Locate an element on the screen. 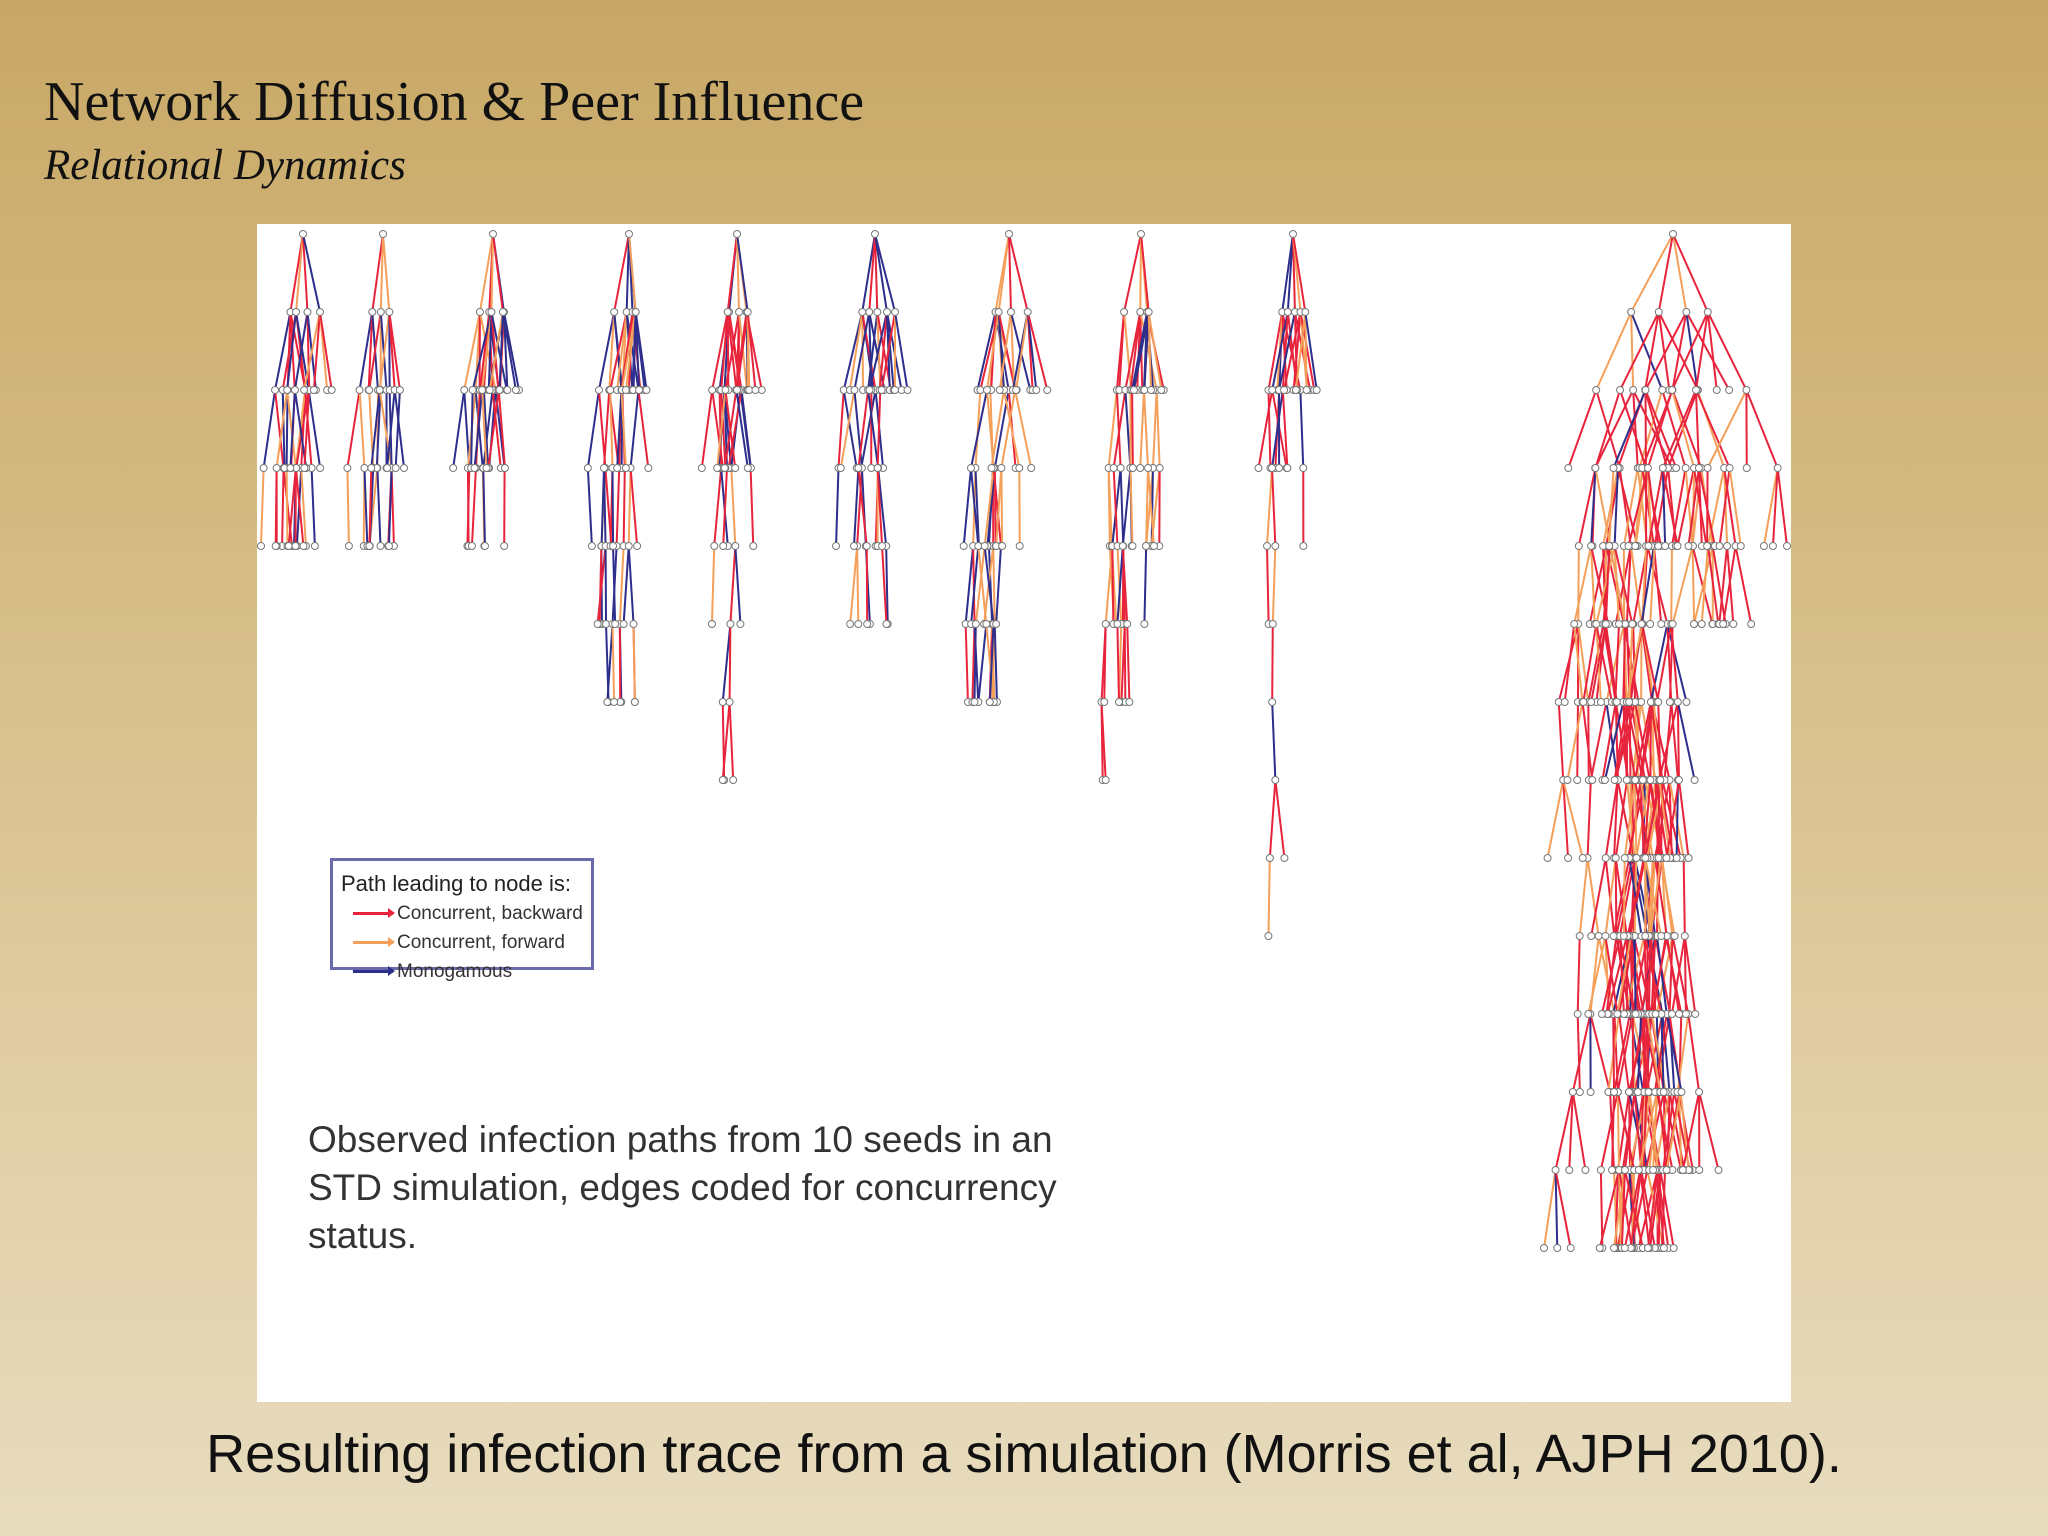 The width and height of the screenshot is (2048, 1536). red-arrow-icon is located at coordinates (374, 913).